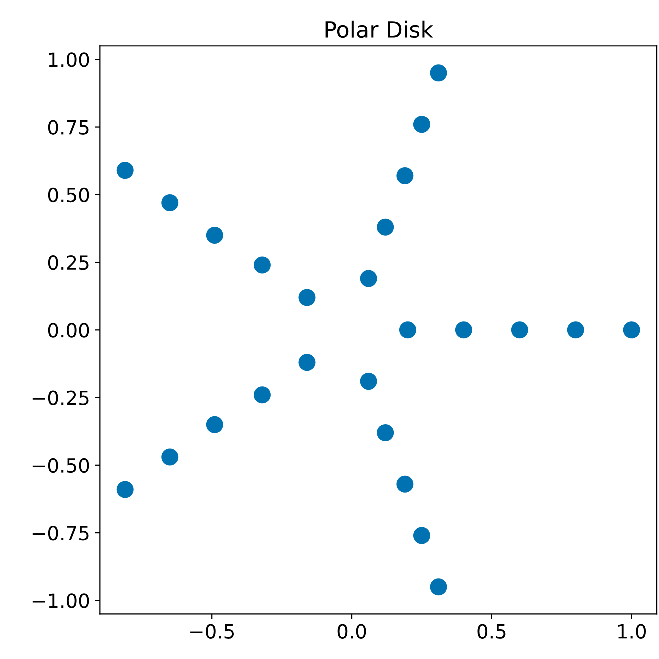 The height and width of the screenshot is (659, 659). Describe the element at coordinates (61, 466) in the screenshot. I see `y-tick-label: −0.50` at that location.